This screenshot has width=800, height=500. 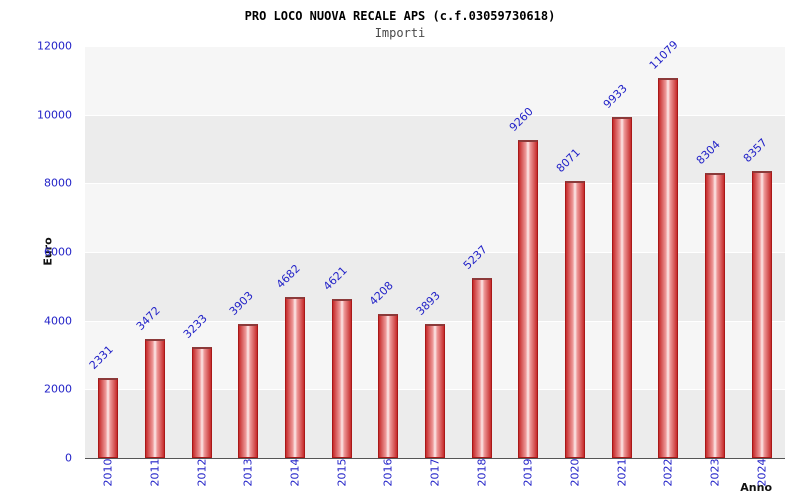 I want to click on y-tick-label: 10000, so click(x=54, y=115).